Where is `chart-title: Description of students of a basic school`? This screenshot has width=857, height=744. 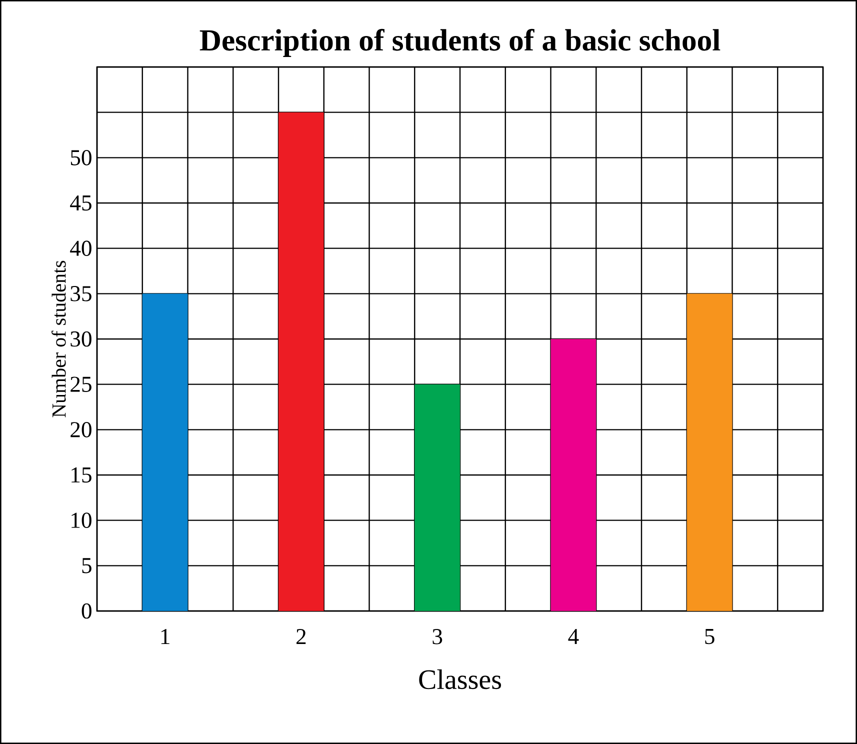
chart-title: Description of students of a basic school is located at coordinates (460, 42).